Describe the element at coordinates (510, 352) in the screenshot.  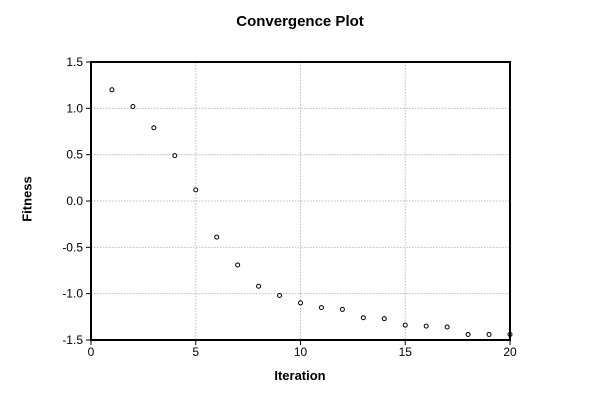
I see `x-tick-label: 20` at that location.